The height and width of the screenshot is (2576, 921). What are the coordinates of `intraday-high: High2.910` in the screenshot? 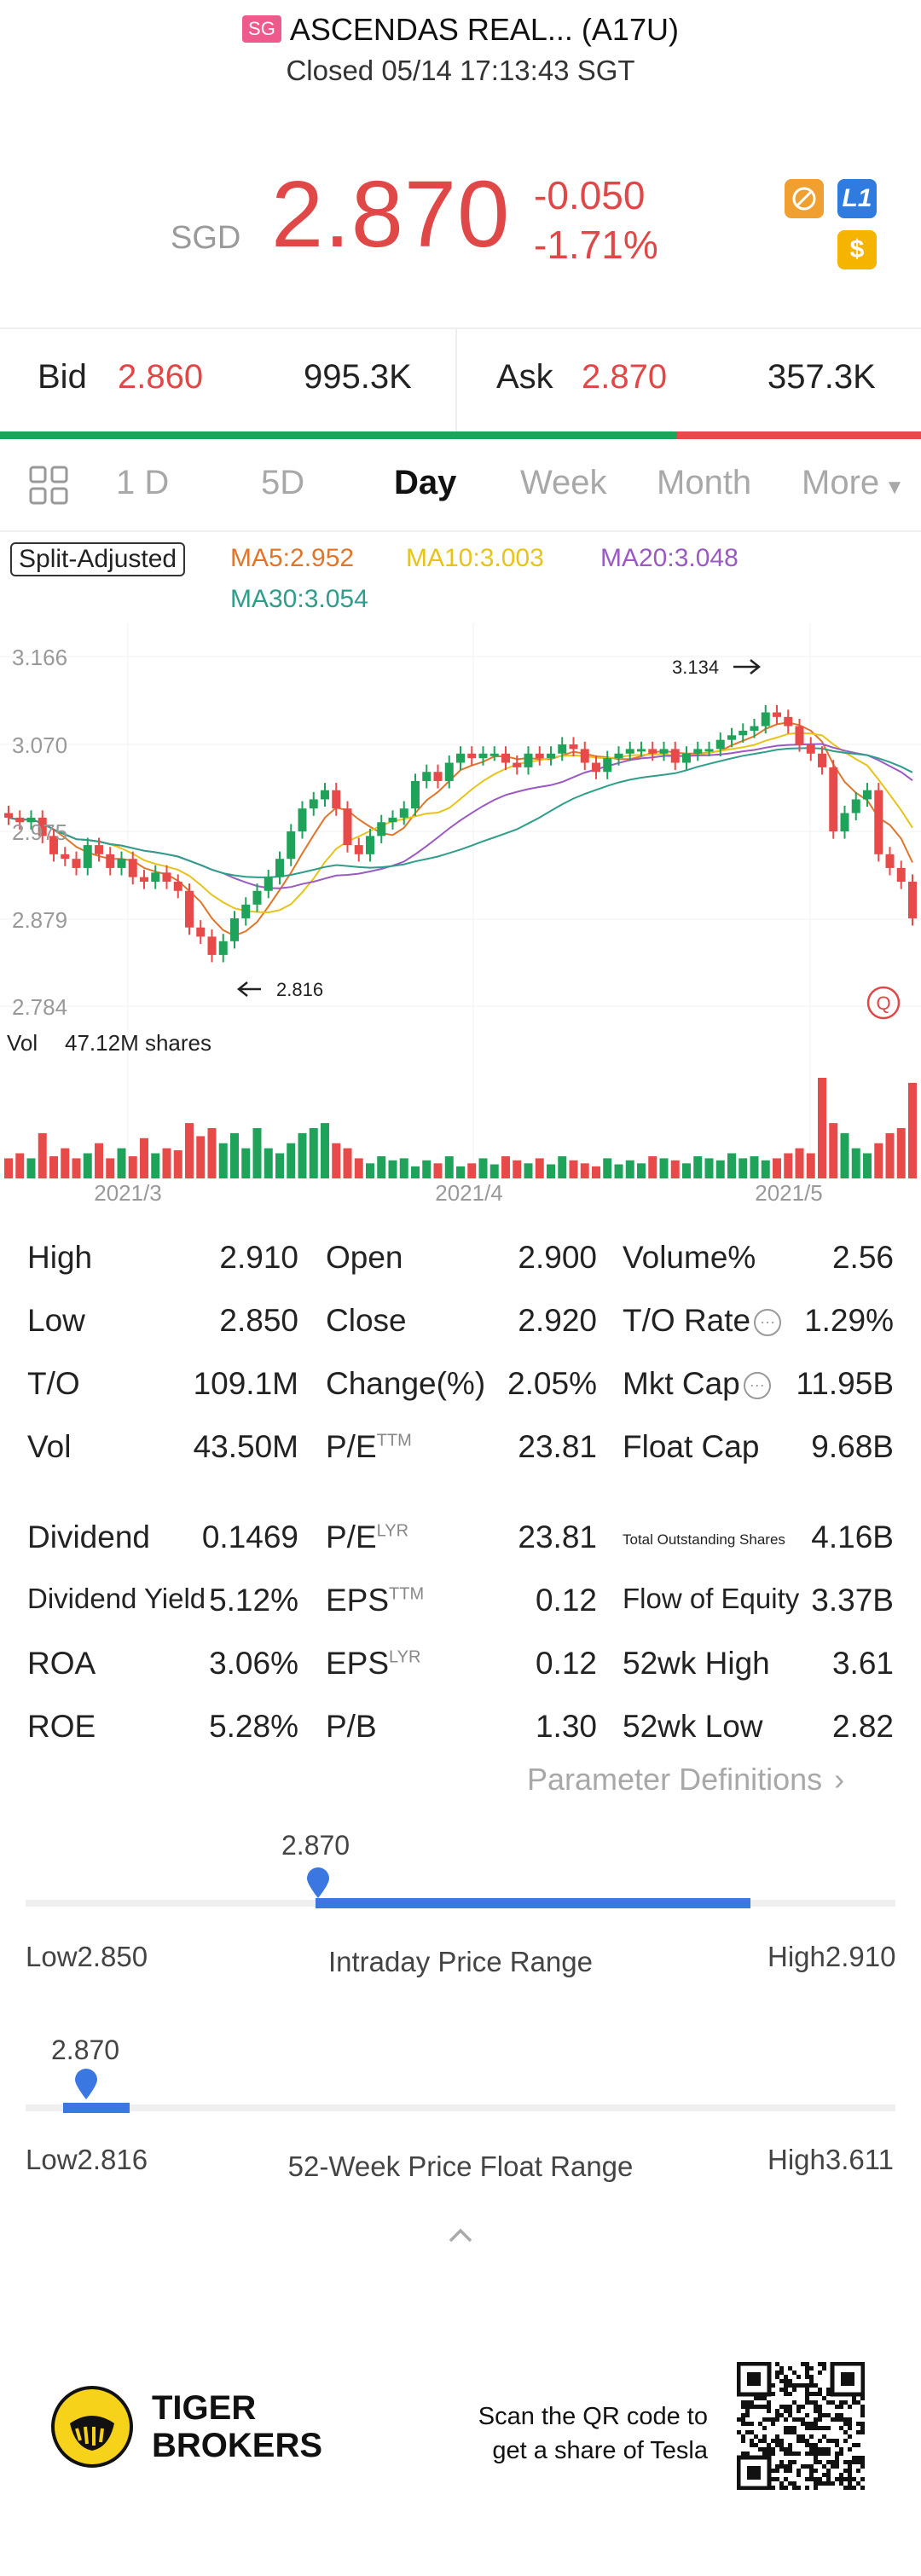 It's located at (832, 1957).